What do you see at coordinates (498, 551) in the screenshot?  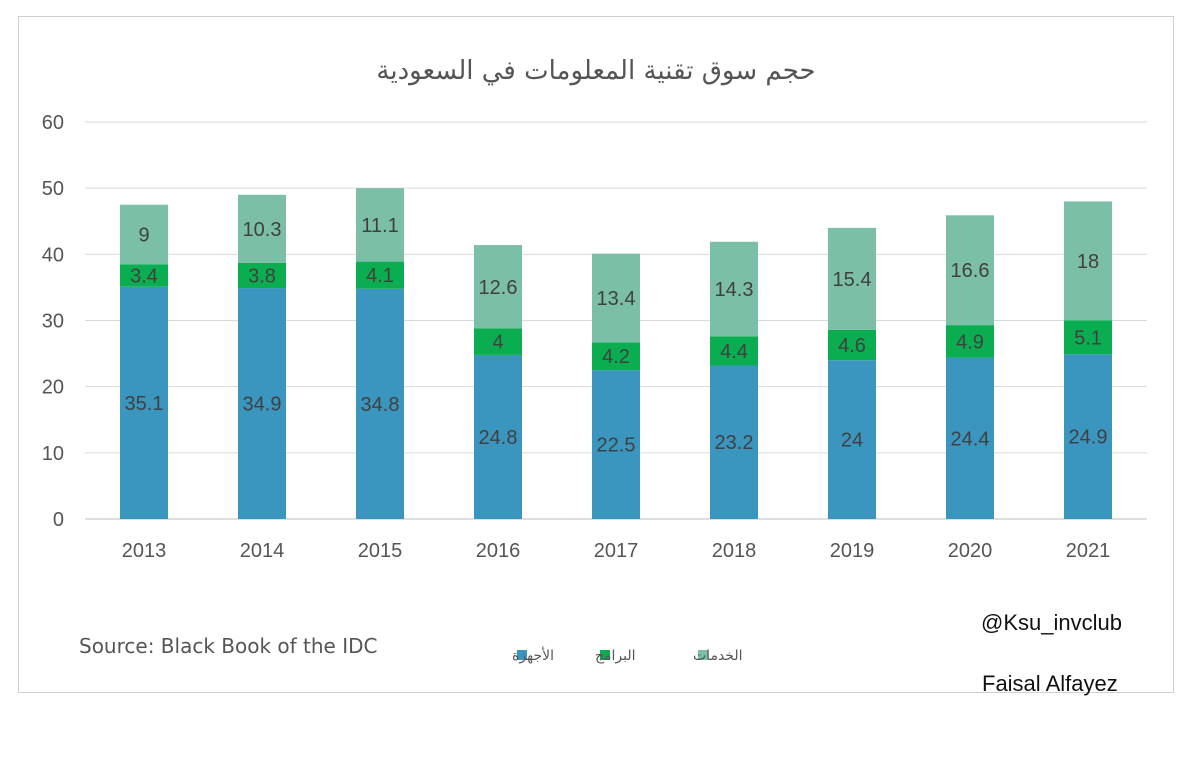 I see `x-tick-label: 2016` at bounding box center [498, 551].